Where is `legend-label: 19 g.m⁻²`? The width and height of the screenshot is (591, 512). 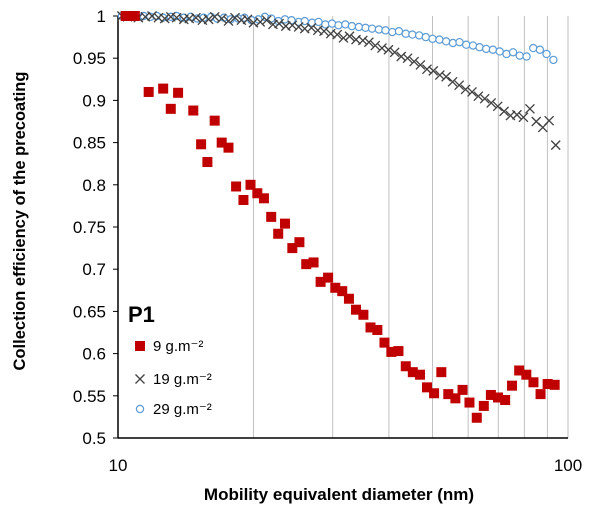
legend-label: 19 g.m⁻² is located at coordinates (182, 379).